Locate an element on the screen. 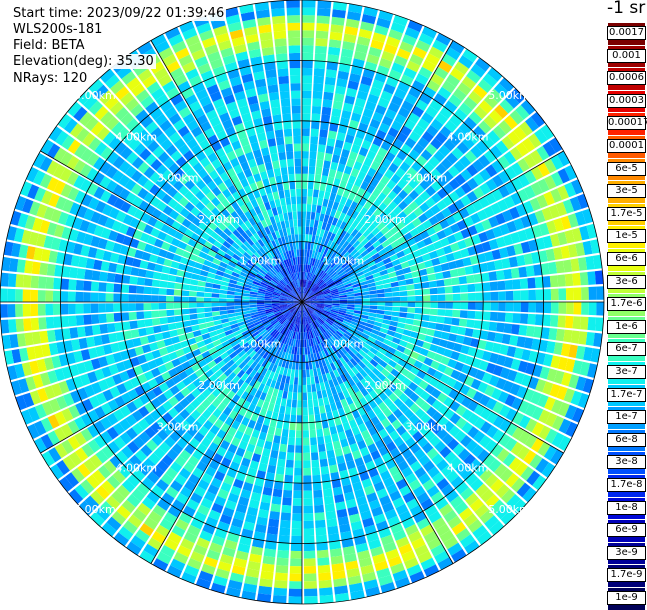 The image size is (647, 610). colorbar-tick-label: 1.7e-8 is located at coordinates (626, 485).